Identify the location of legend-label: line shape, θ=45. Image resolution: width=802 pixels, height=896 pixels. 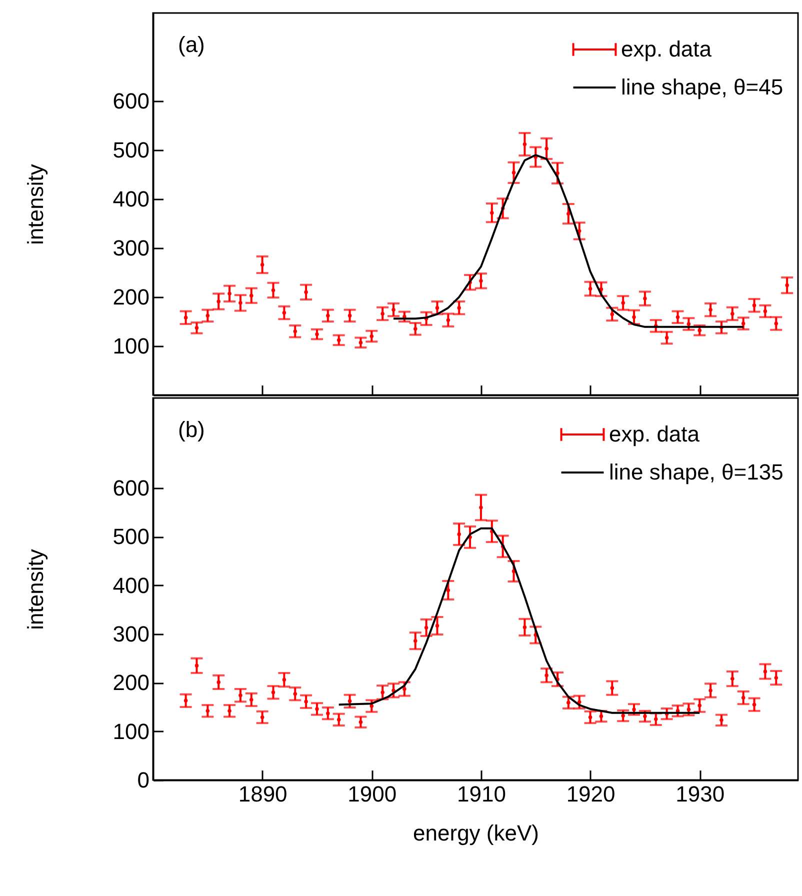
(702, 87).